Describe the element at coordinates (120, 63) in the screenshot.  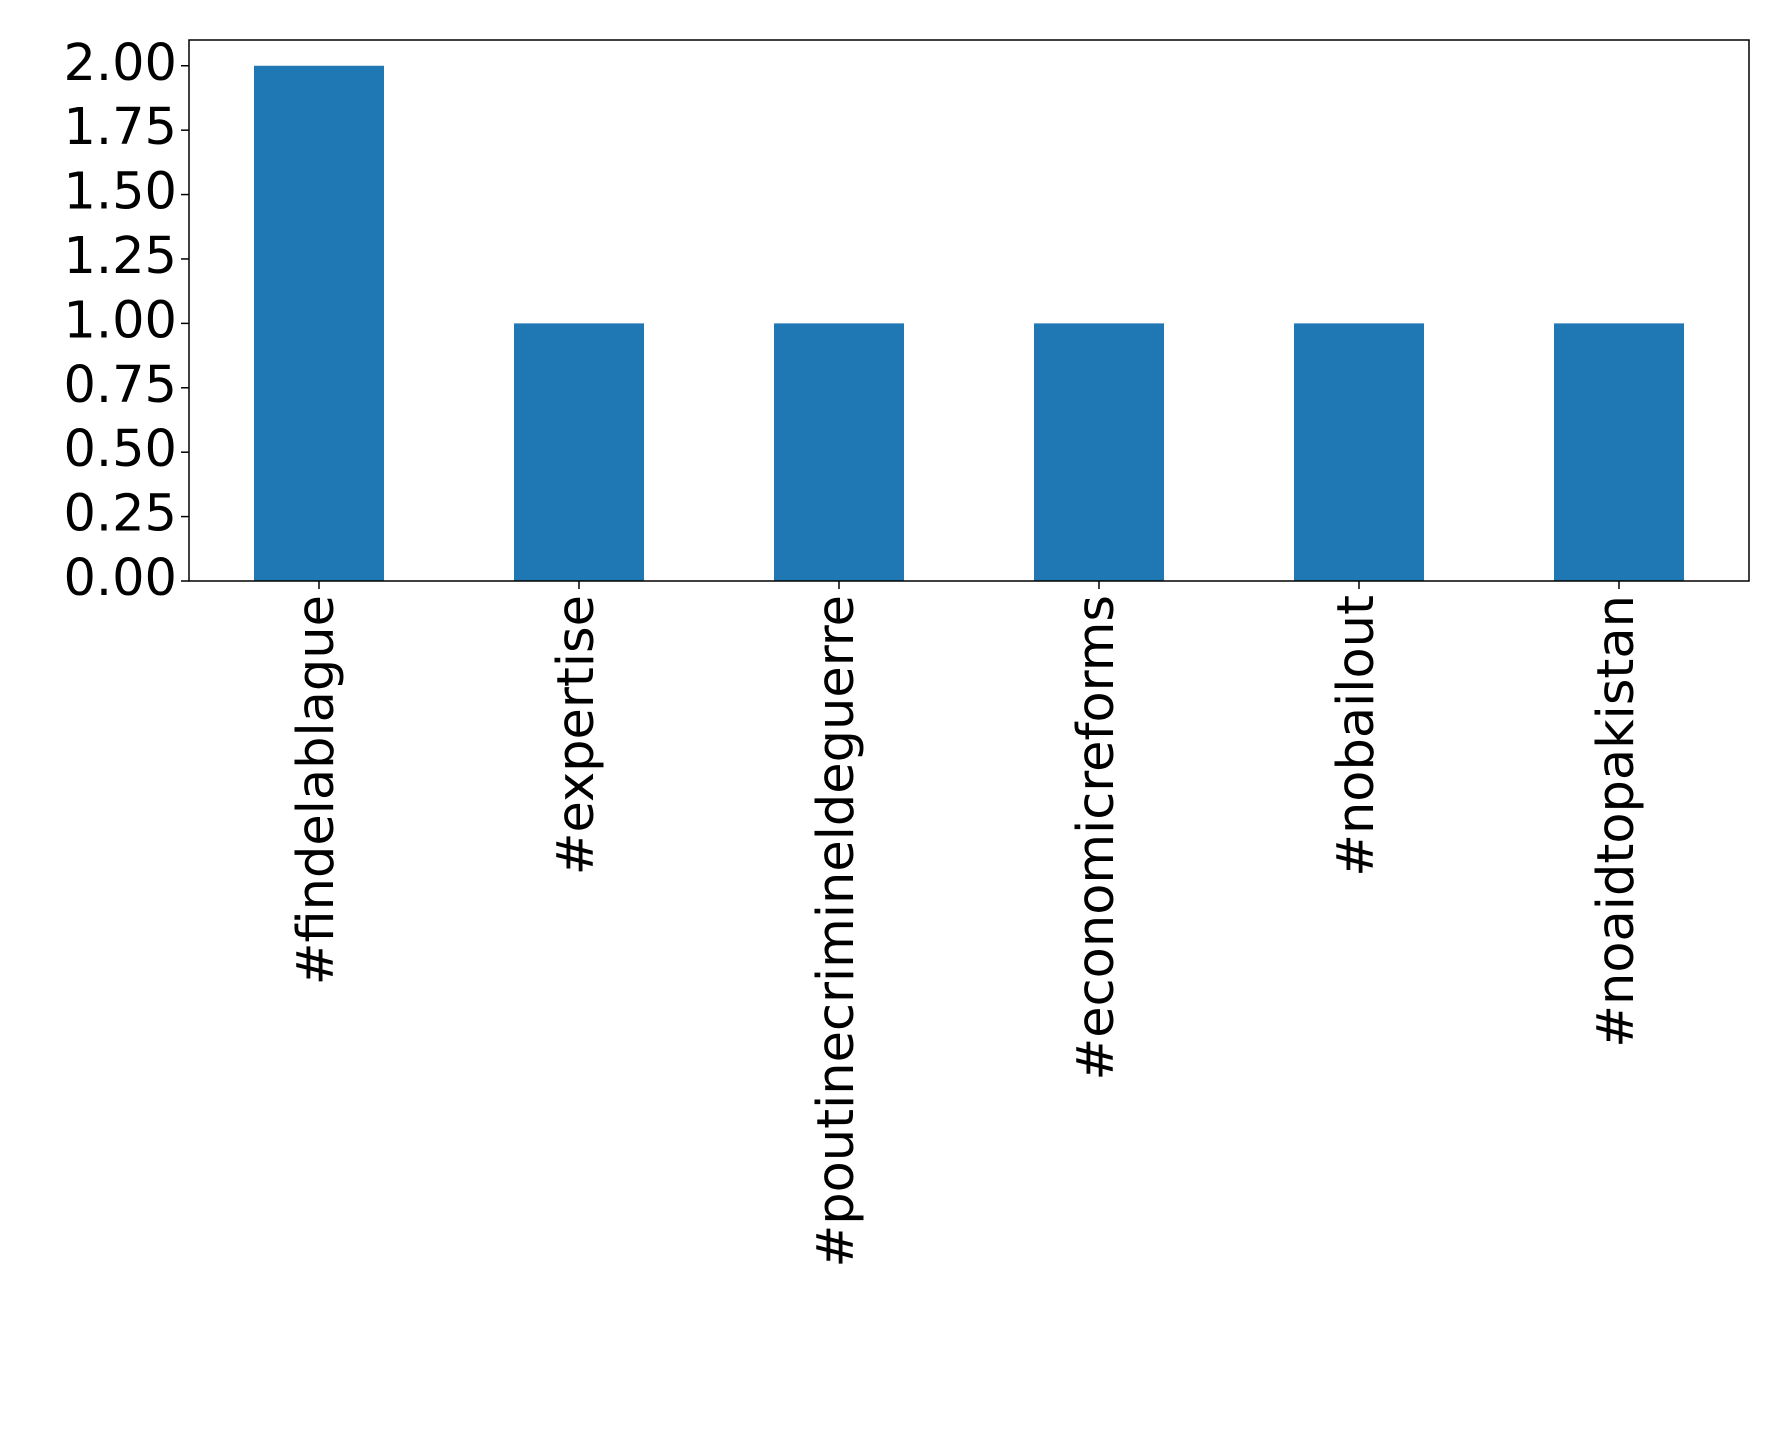
I see `y-tick-label: 2.00` at that location.